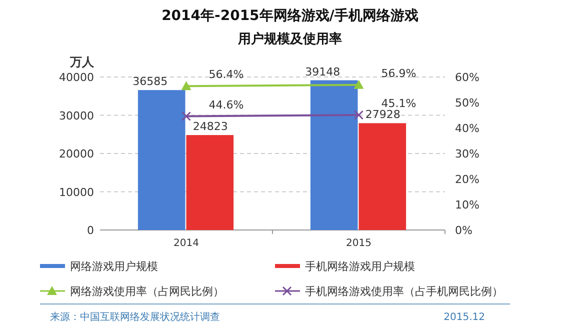  I want to click on y2-tick-label: 40%, so click(467, 128).